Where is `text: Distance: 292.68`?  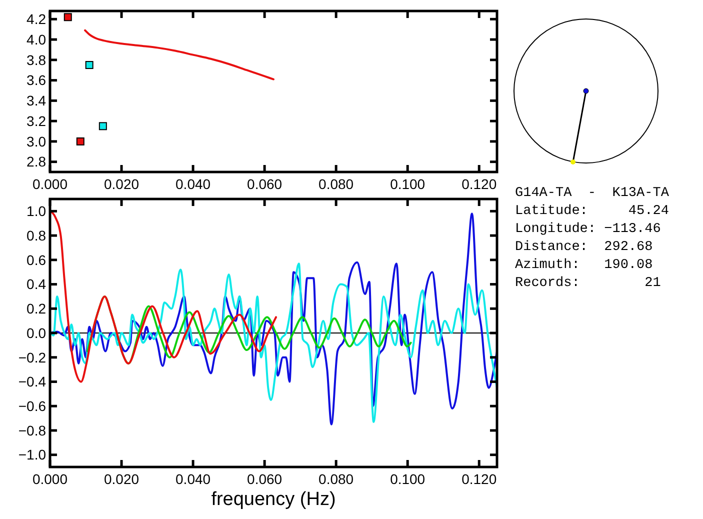 text: Distance: 292.68 is located at coordinates (584, 247).